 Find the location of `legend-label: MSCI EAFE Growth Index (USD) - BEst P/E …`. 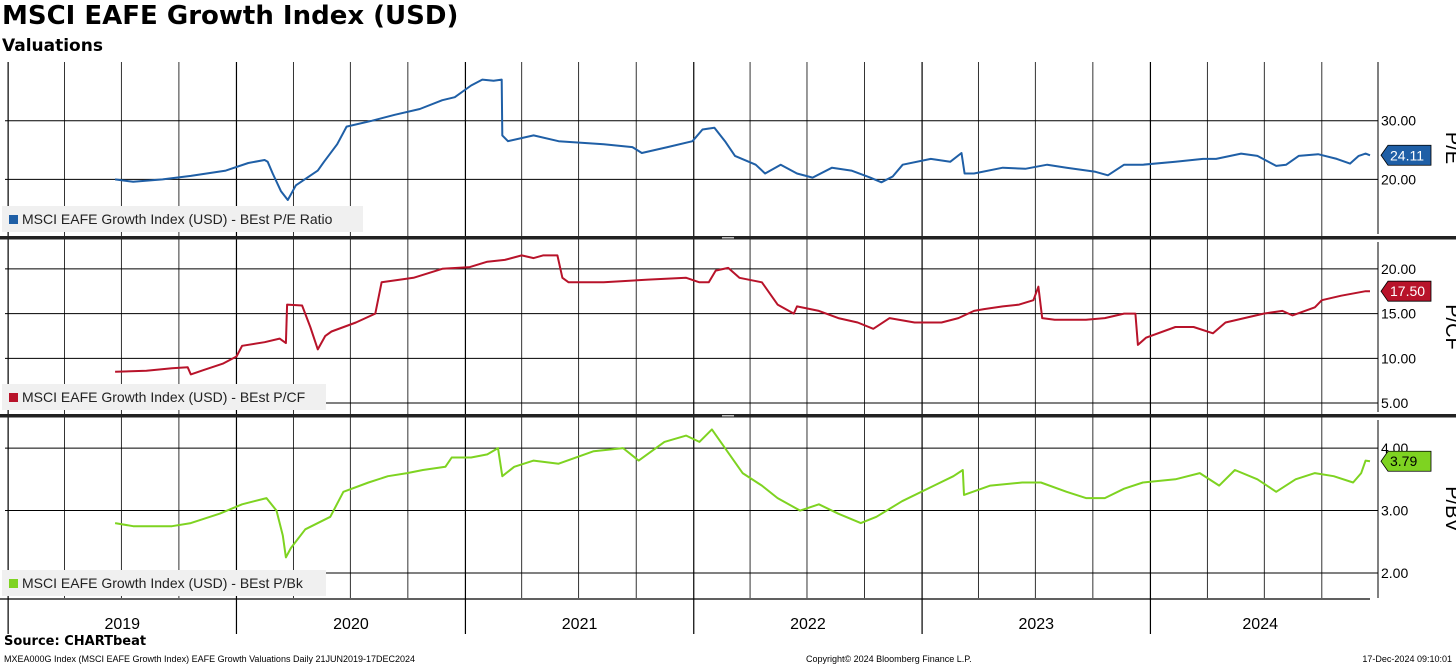

legend-label: MSCI EAFE Growth Index (USD) - BEst P/E … is located at coordinates (177, 219).